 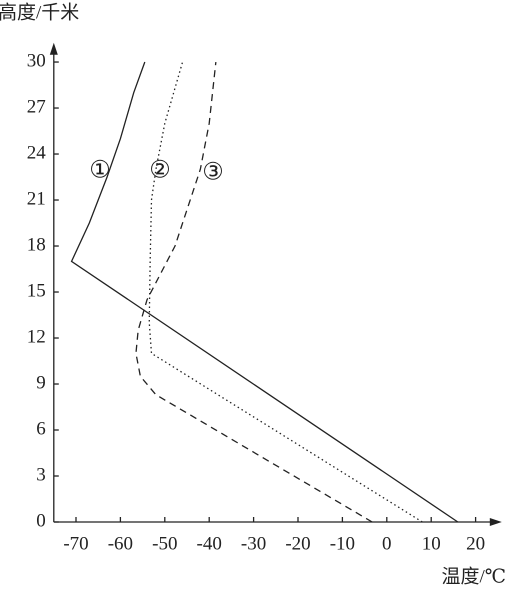 I want to click on y-tick-label: 15, so click(x=36, y=290).